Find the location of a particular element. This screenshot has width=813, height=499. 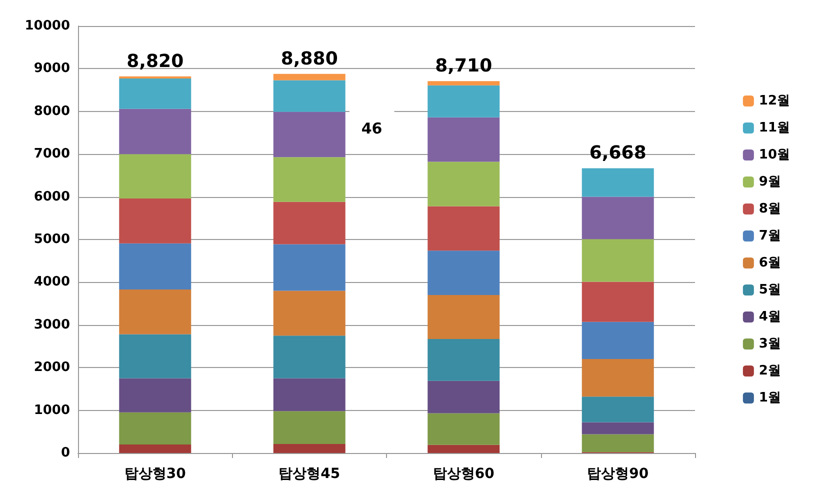

y-tick-label: 0 is located at coordinates (65, 453).